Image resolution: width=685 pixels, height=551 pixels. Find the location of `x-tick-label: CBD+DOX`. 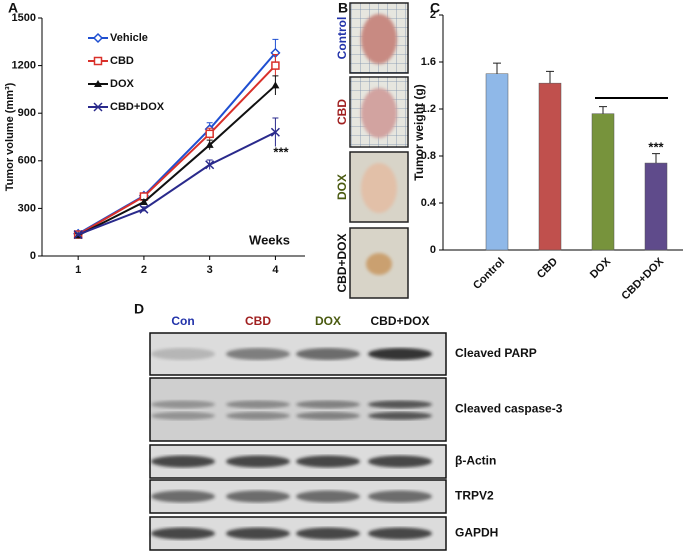

x-tick-label: CBD+DOX is located at coordinates (642, 278).